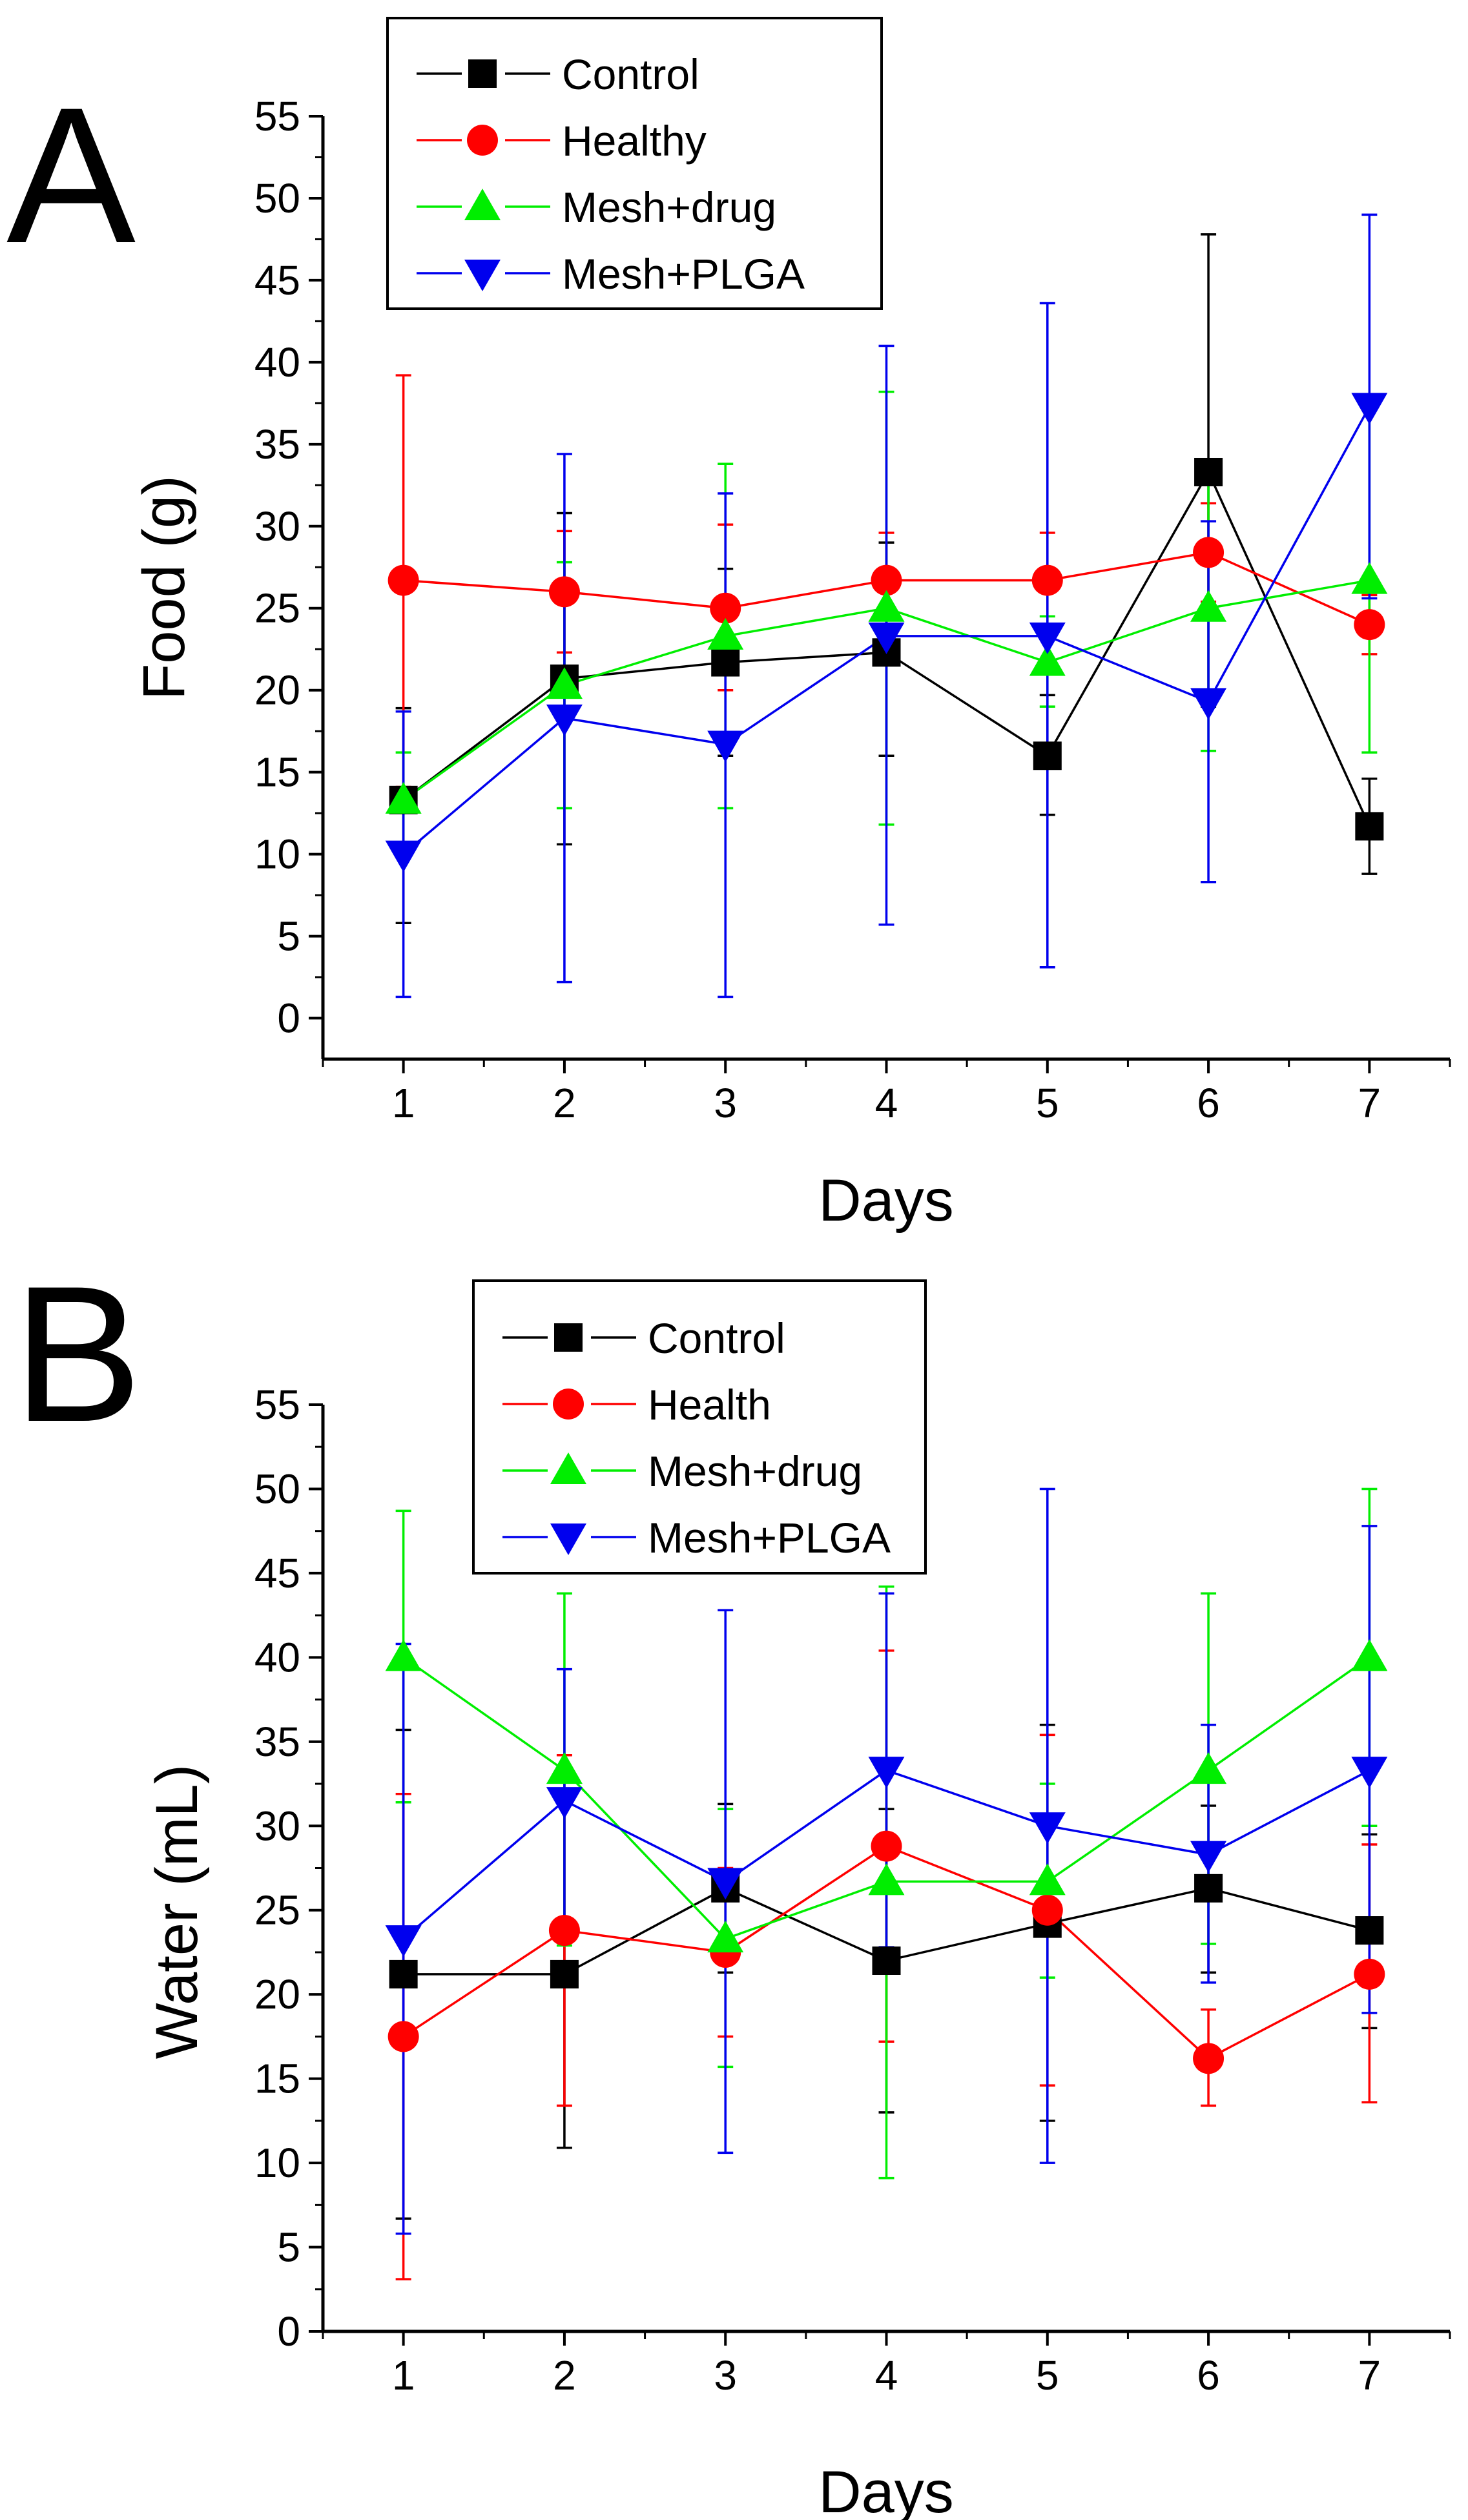  Describe the element at coordinates (277, 2079) in the screenshot. I see `panel-b-y-tick-label: 15` at that location.